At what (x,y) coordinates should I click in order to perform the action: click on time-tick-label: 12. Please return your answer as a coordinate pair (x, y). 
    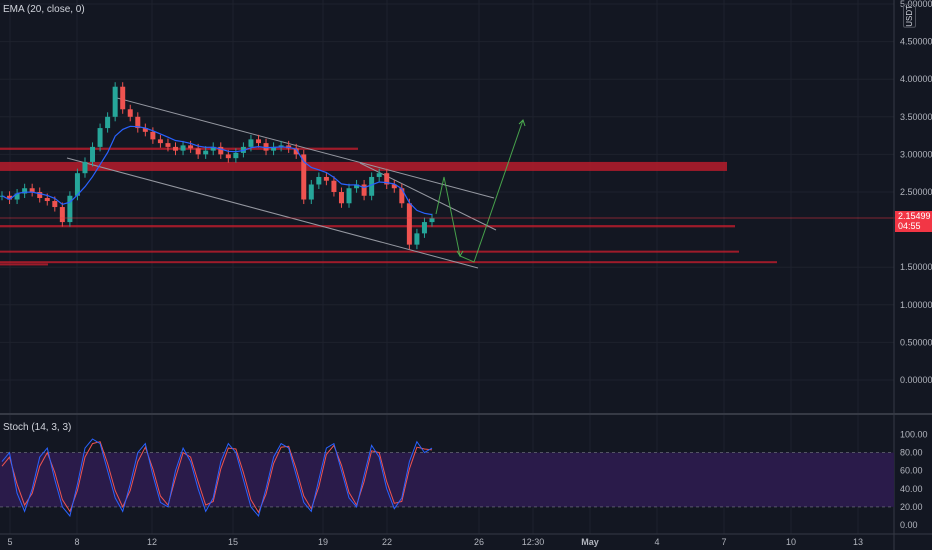
    Looking at the image, I should click on (152, 542).